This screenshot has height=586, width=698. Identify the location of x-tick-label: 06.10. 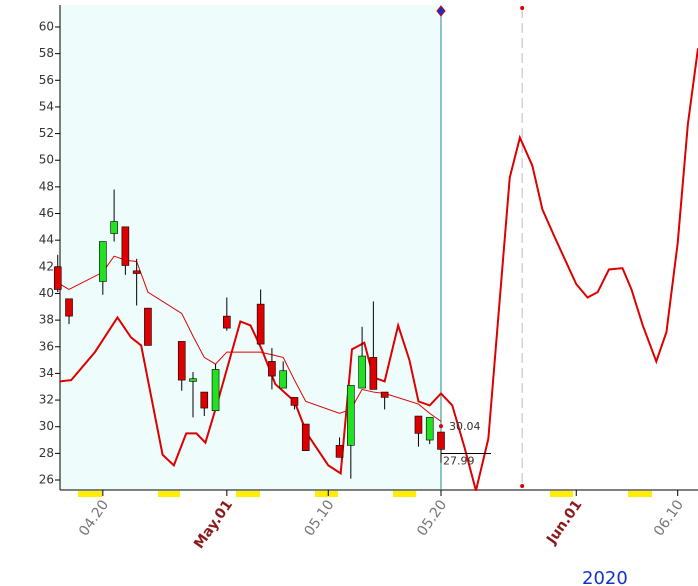
(669, 518).